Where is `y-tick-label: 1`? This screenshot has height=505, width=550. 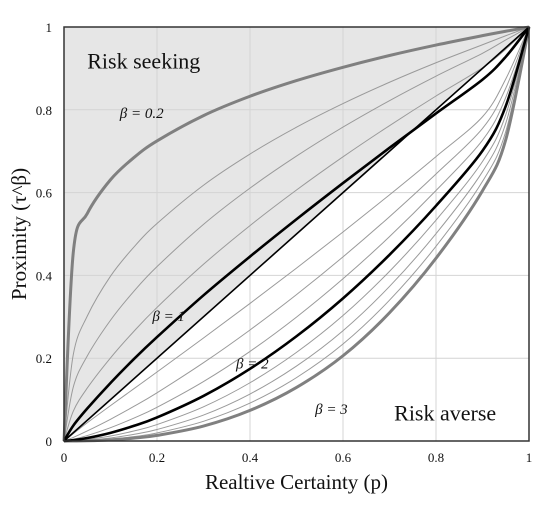 y-tick-label: 1 is located at coordinates (49, 27).